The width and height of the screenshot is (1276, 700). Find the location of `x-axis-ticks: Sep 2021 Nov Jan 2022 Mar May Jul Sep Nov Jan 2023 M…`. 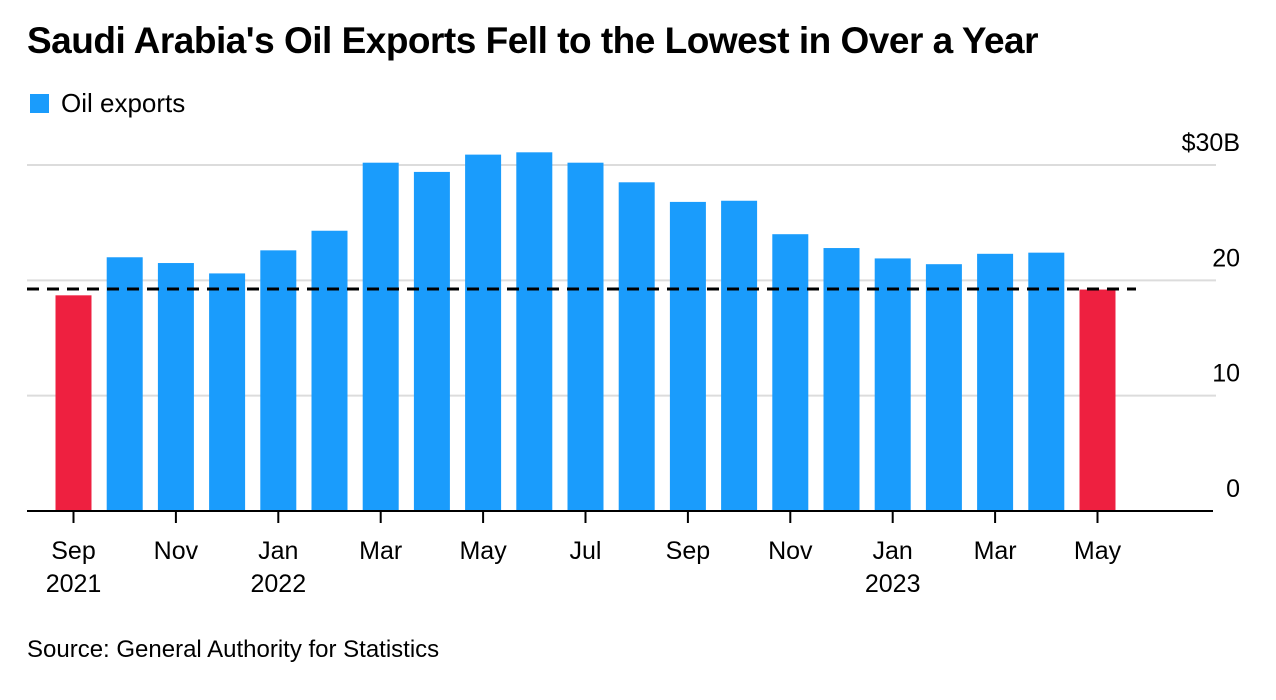

x-axis-ticks: Sep 2021 Nov Jan 2022 Mar May Jul Sep Nov Jan 2023 M… is located at coordinates (584, 554).